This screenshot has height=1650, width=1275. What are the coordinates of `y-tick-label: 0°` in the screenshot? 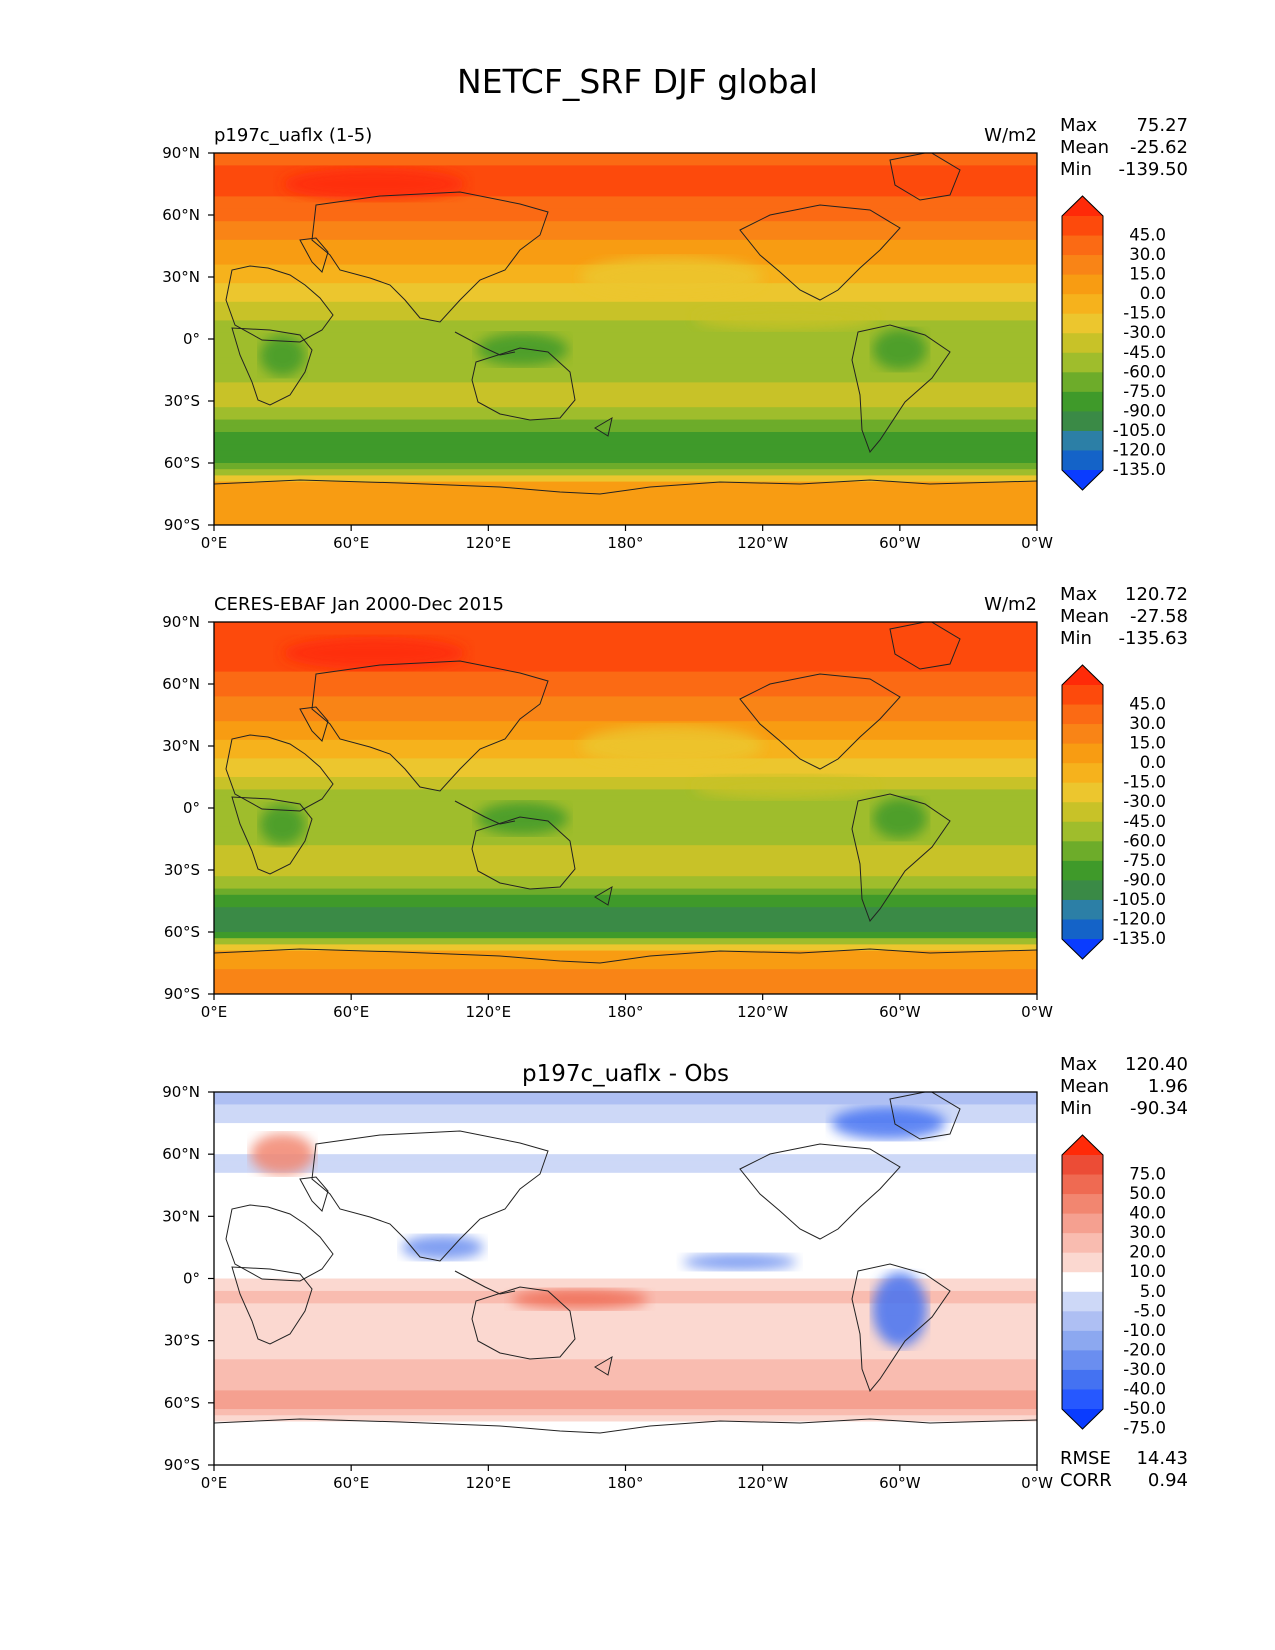 It's located at (191, 1279).